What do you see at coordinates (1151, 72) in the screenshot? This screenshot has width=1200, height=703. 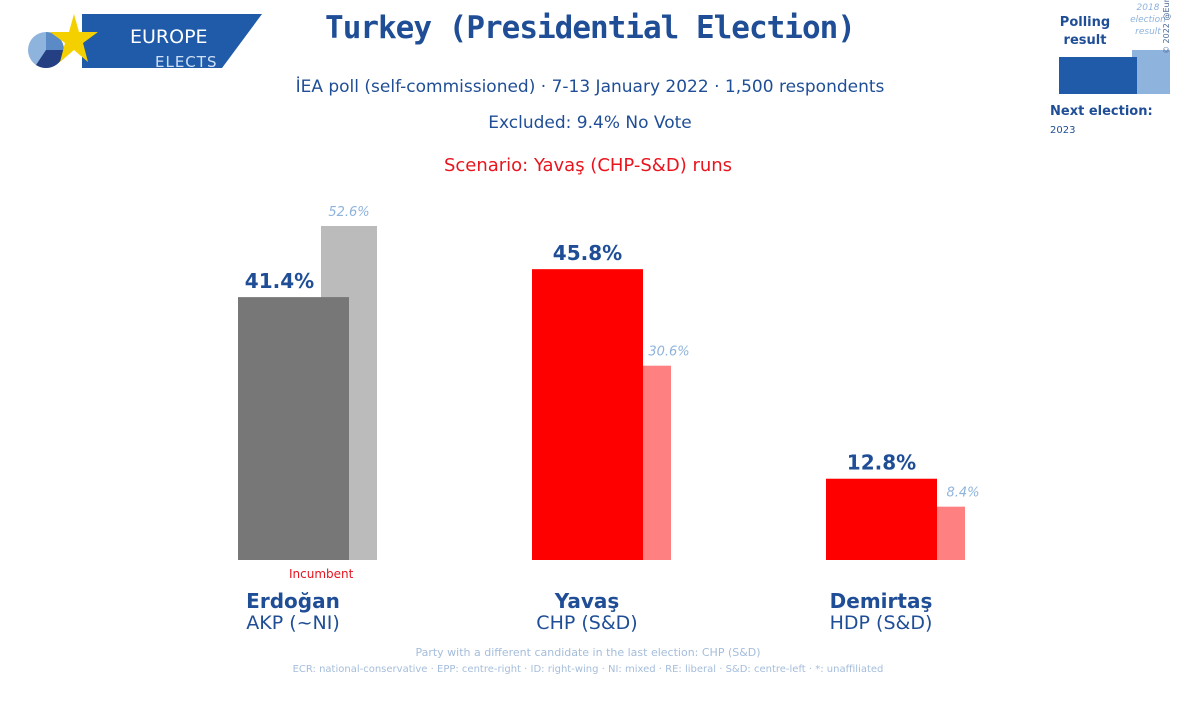 I see `legend-previous-swatch` at bounding box center [1151, 72].